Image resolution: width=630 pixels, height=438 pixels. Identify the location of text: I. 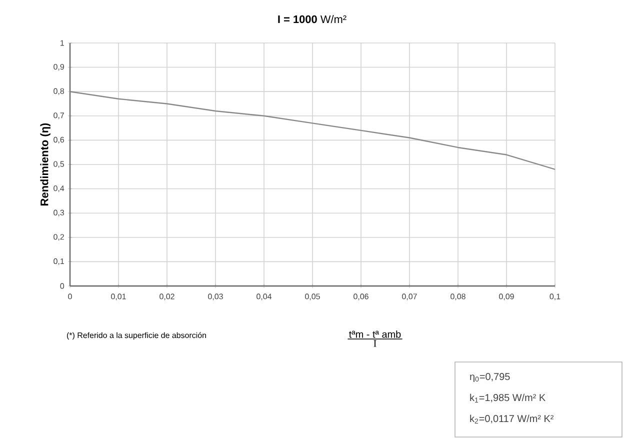
(375, 343).